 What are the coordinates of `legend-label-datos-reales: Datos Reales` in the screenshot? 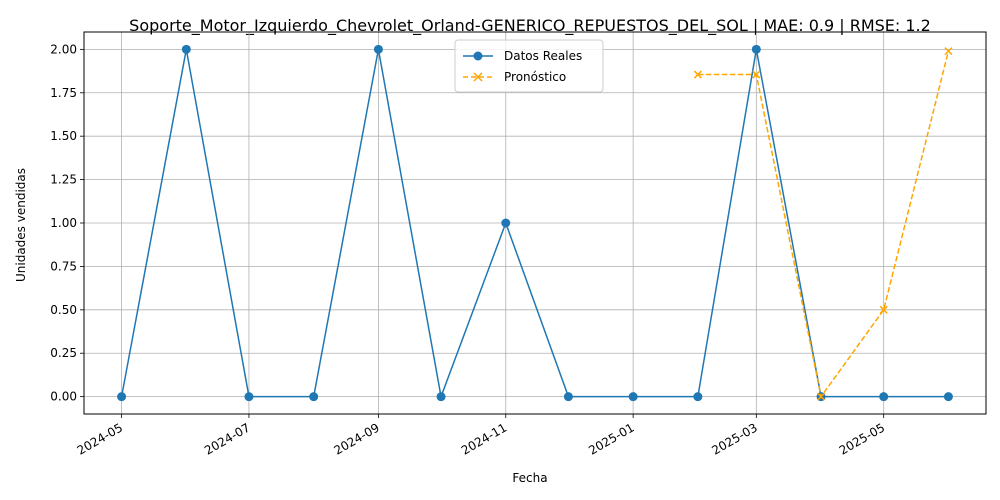 It's located at (543, 56).